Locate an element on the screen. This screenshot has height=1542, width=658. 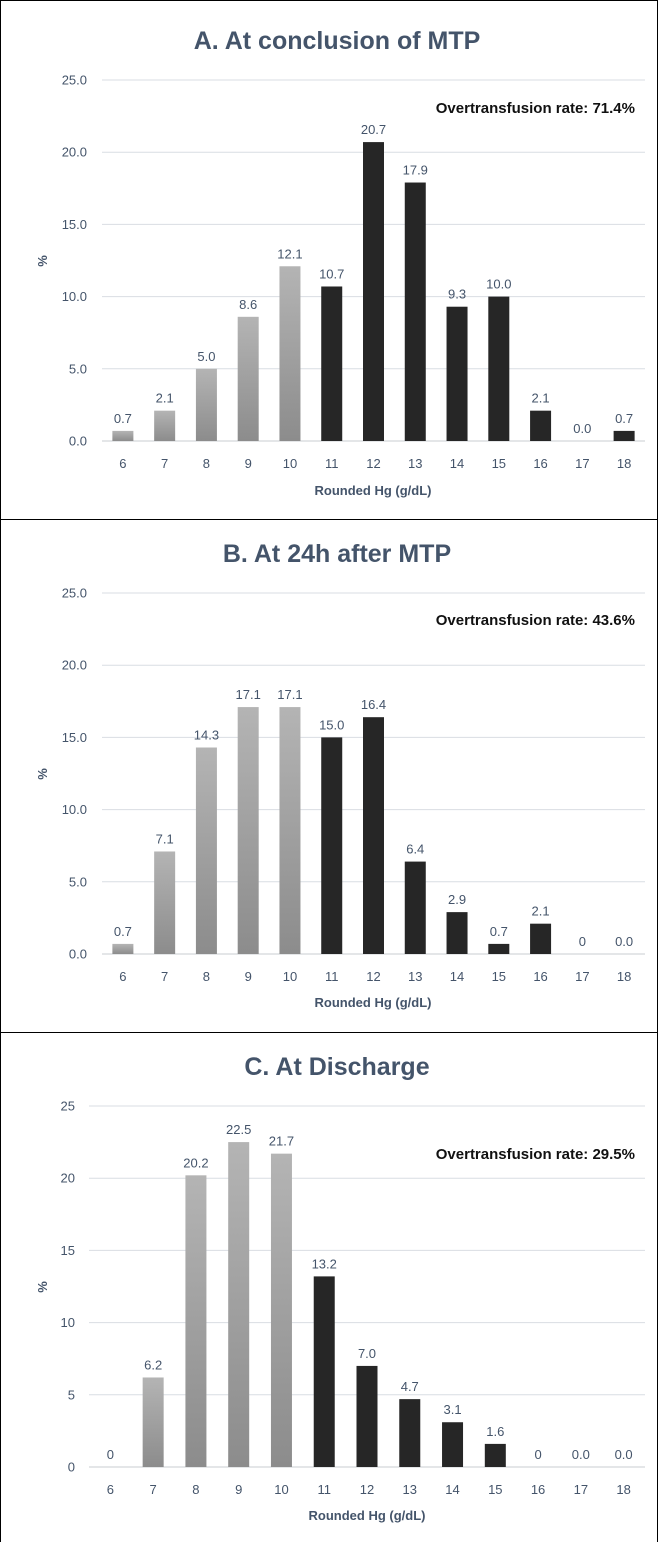
y-tick-label: 10 is located at coordinates (68, 1322).